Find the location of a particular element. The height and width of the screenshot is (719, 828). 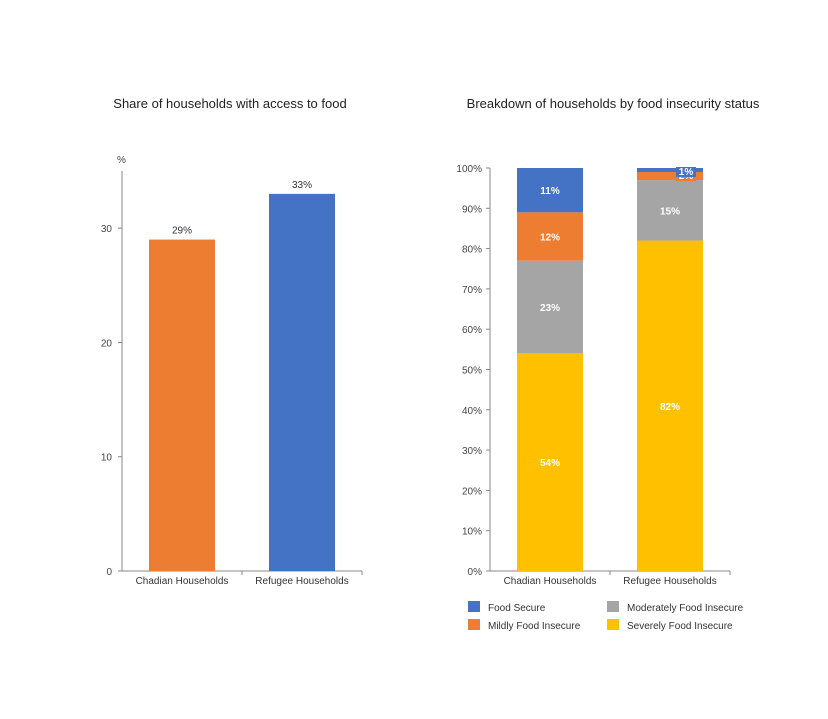

access-category-label: Refugee Households is located at coordinates (301, 581).